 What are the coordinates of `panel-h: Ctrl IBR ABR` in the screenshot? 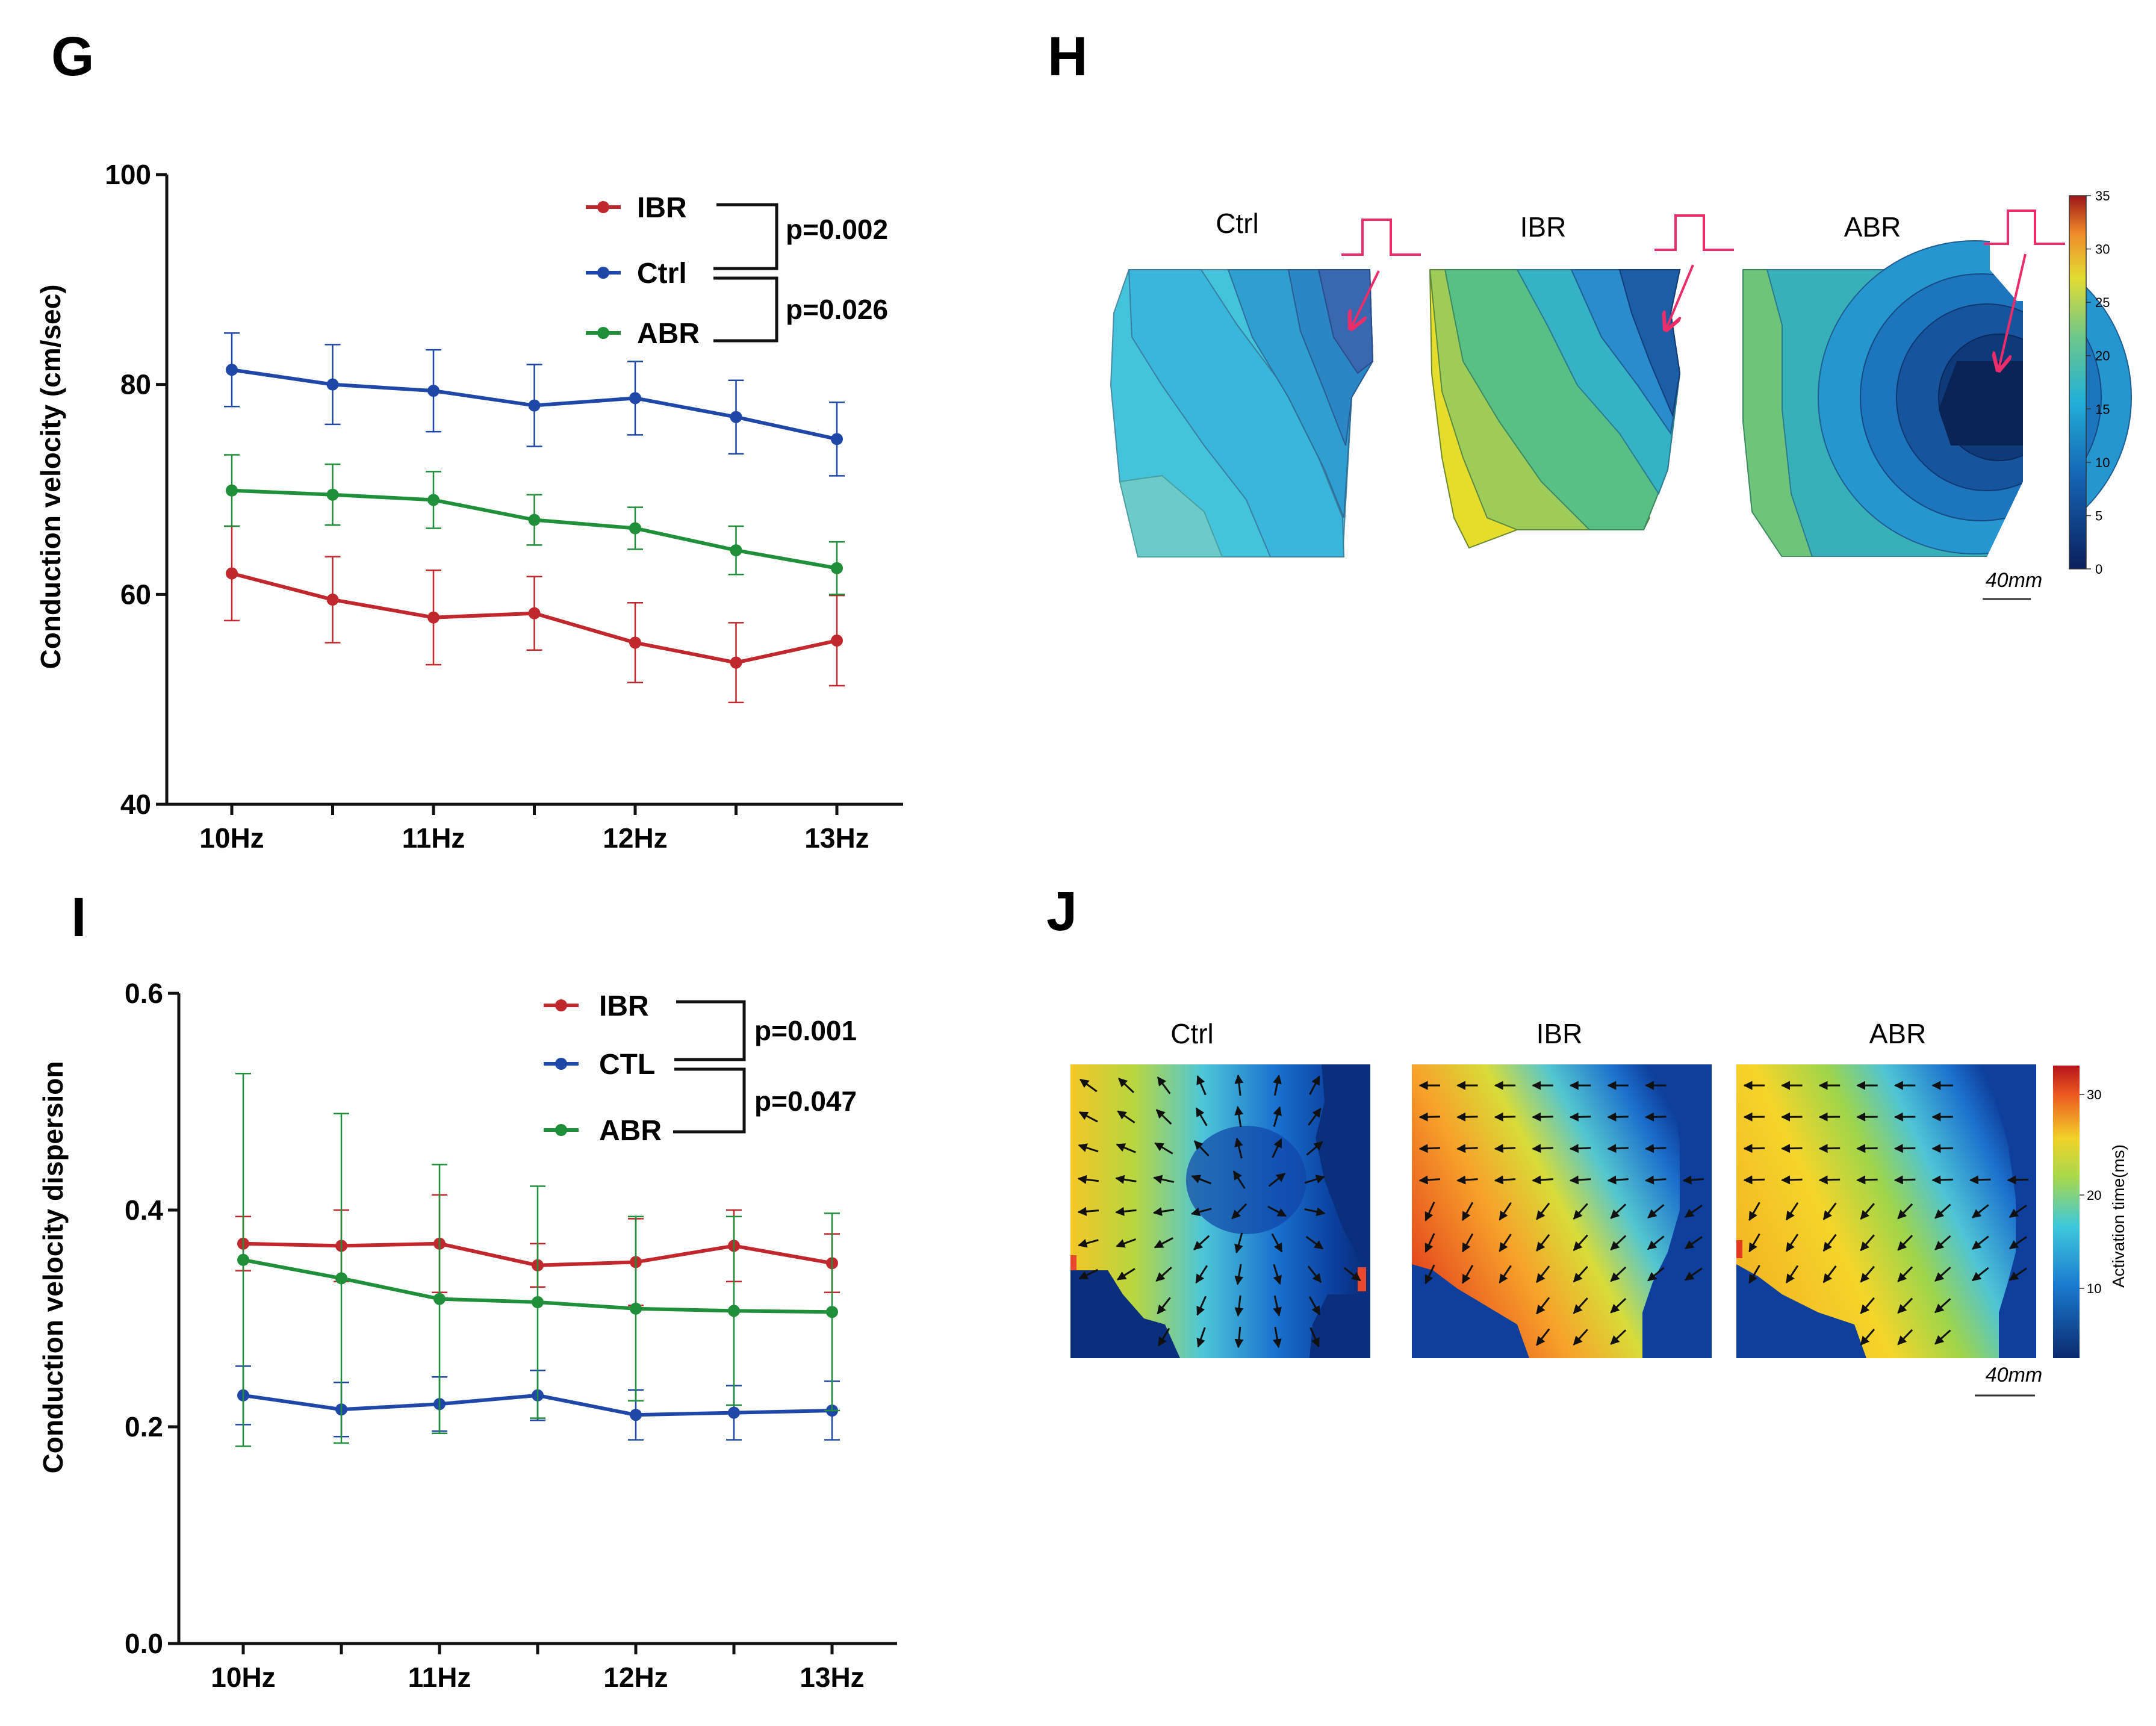 It's located at (1621, 393).